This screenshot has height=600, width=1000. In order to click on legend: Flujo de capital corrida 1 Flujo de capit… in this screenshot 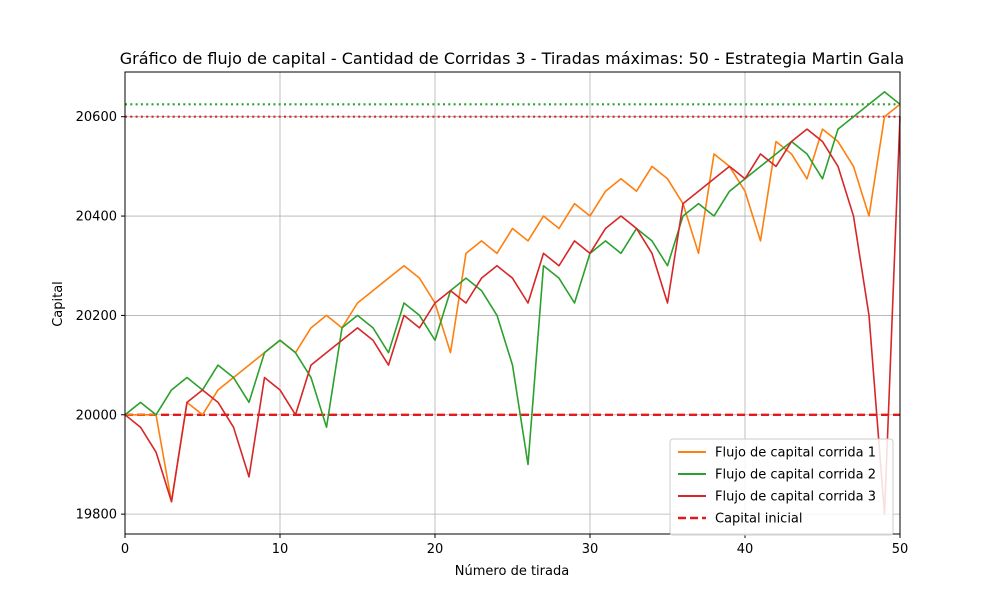, I will do `click(781, 487)`.